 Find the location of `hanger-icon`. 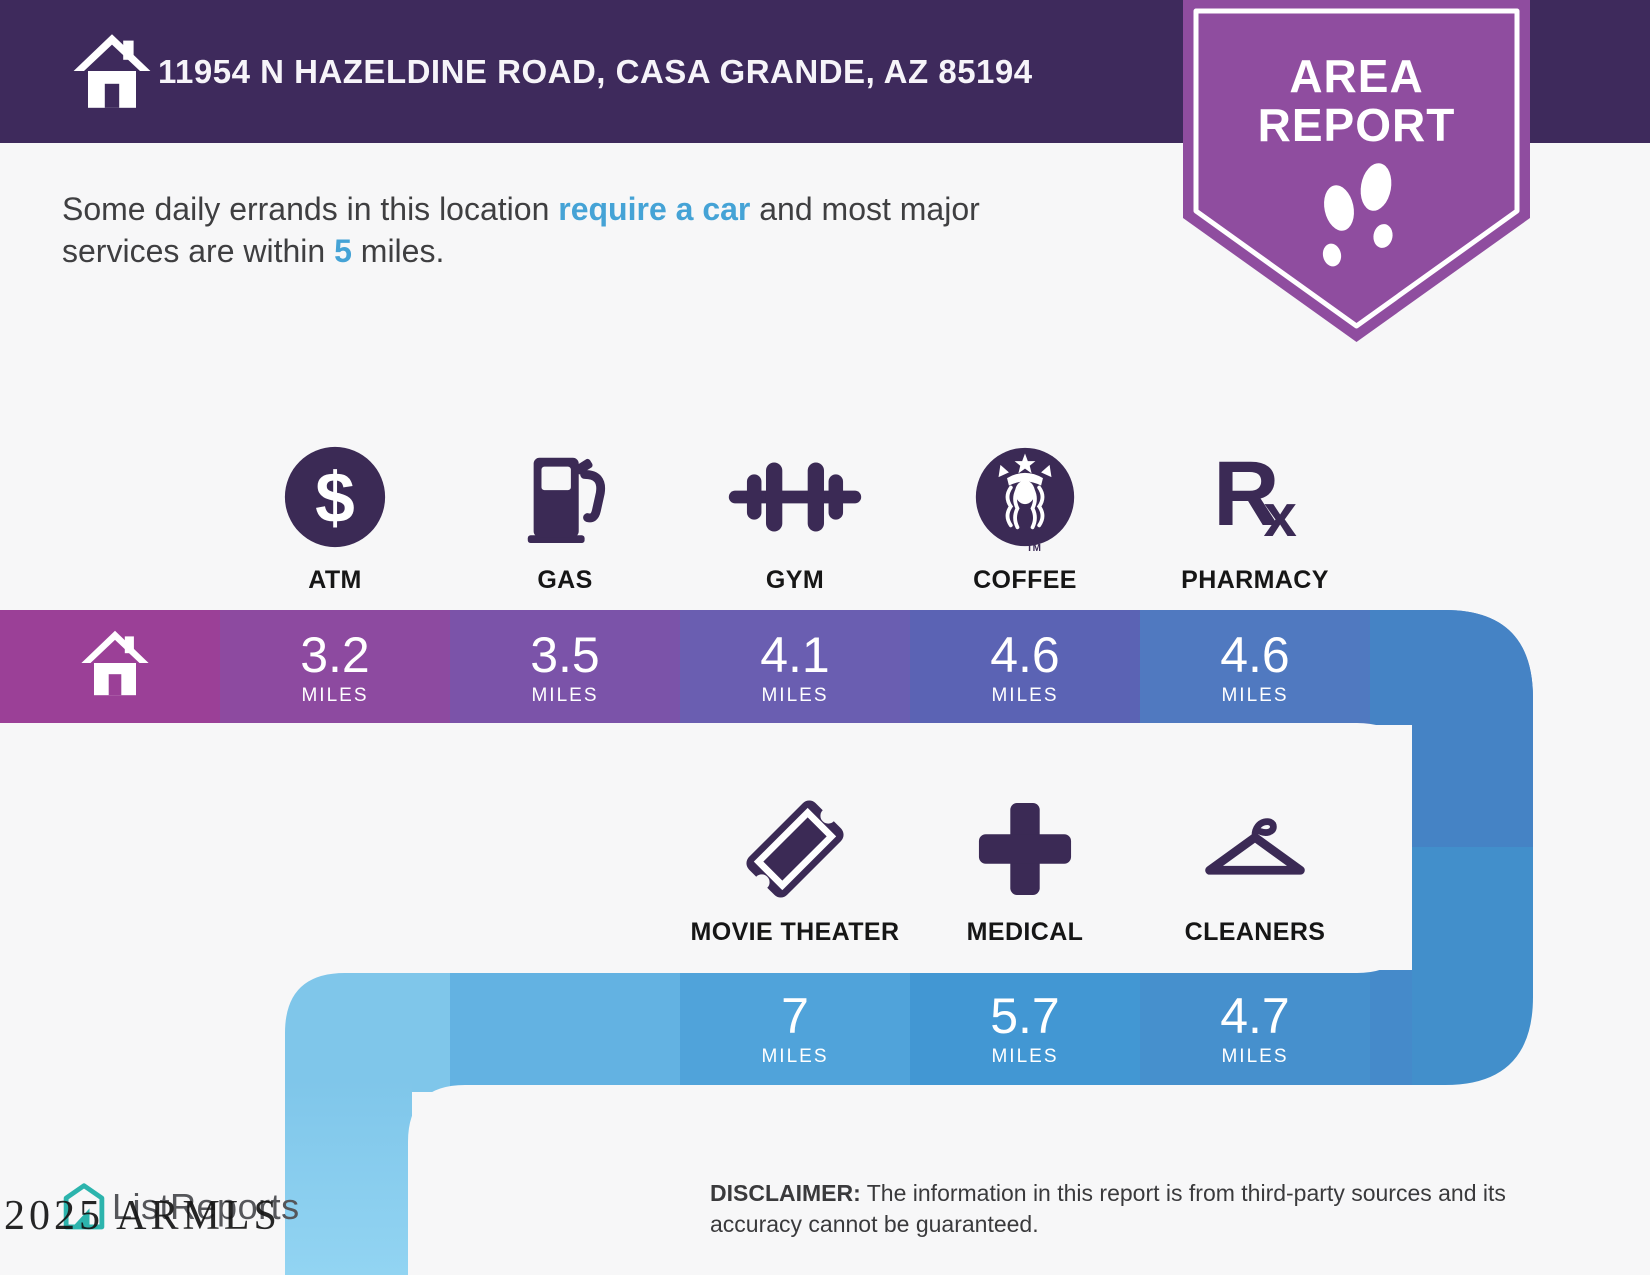

hanger-icon is located at coordinates (1255, 846).